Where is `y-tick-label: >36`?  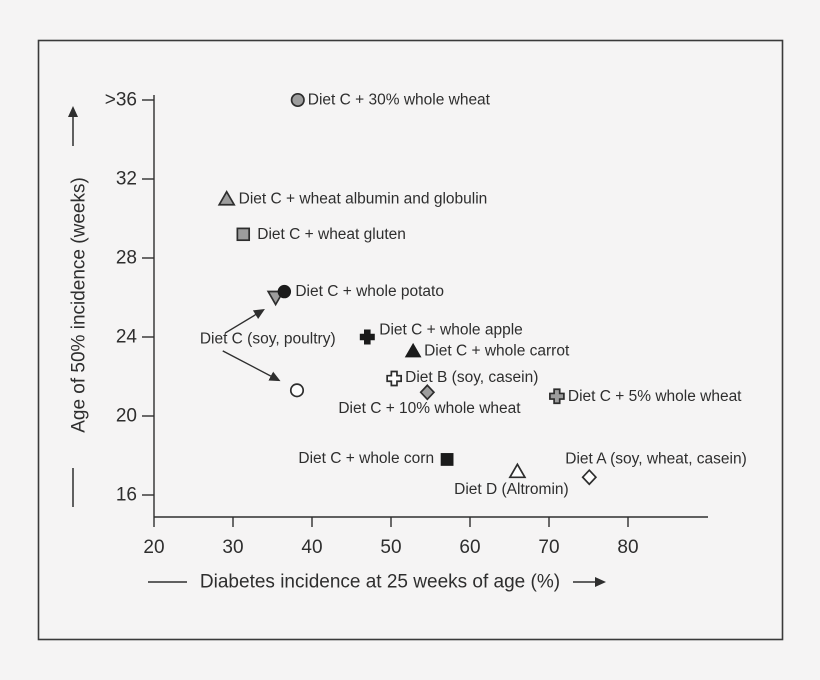 y-tick-label: >36 is located at coordinates (121, 100).